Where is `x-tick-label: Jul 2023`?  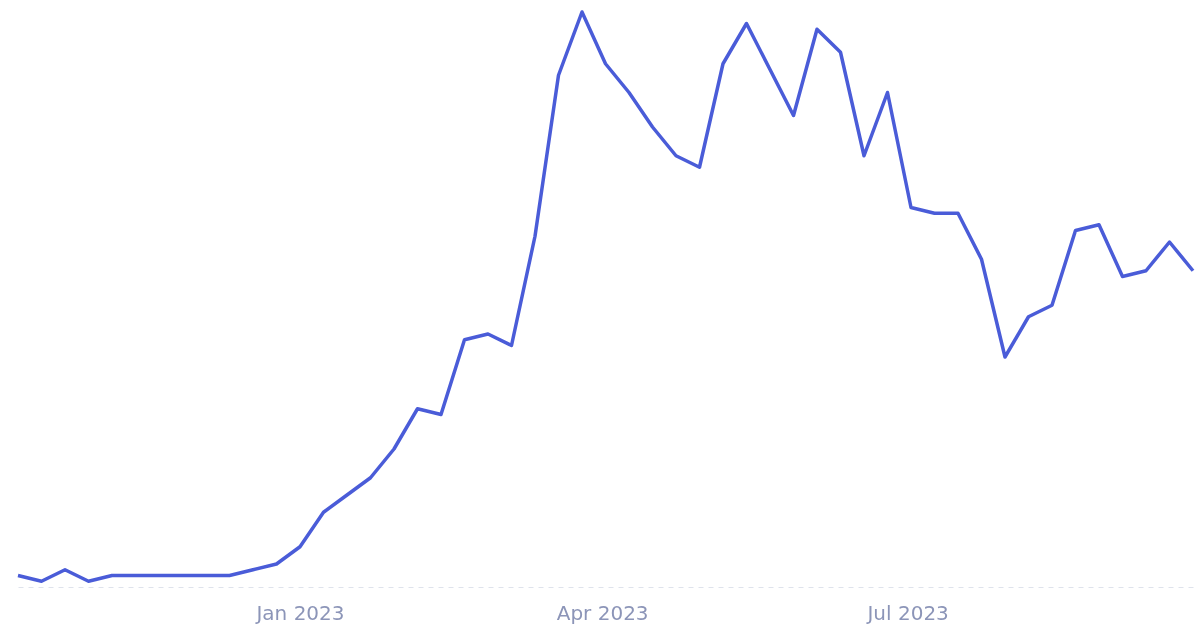 x-tick-label: Jul 2023 is located at coordinates (907, 612).